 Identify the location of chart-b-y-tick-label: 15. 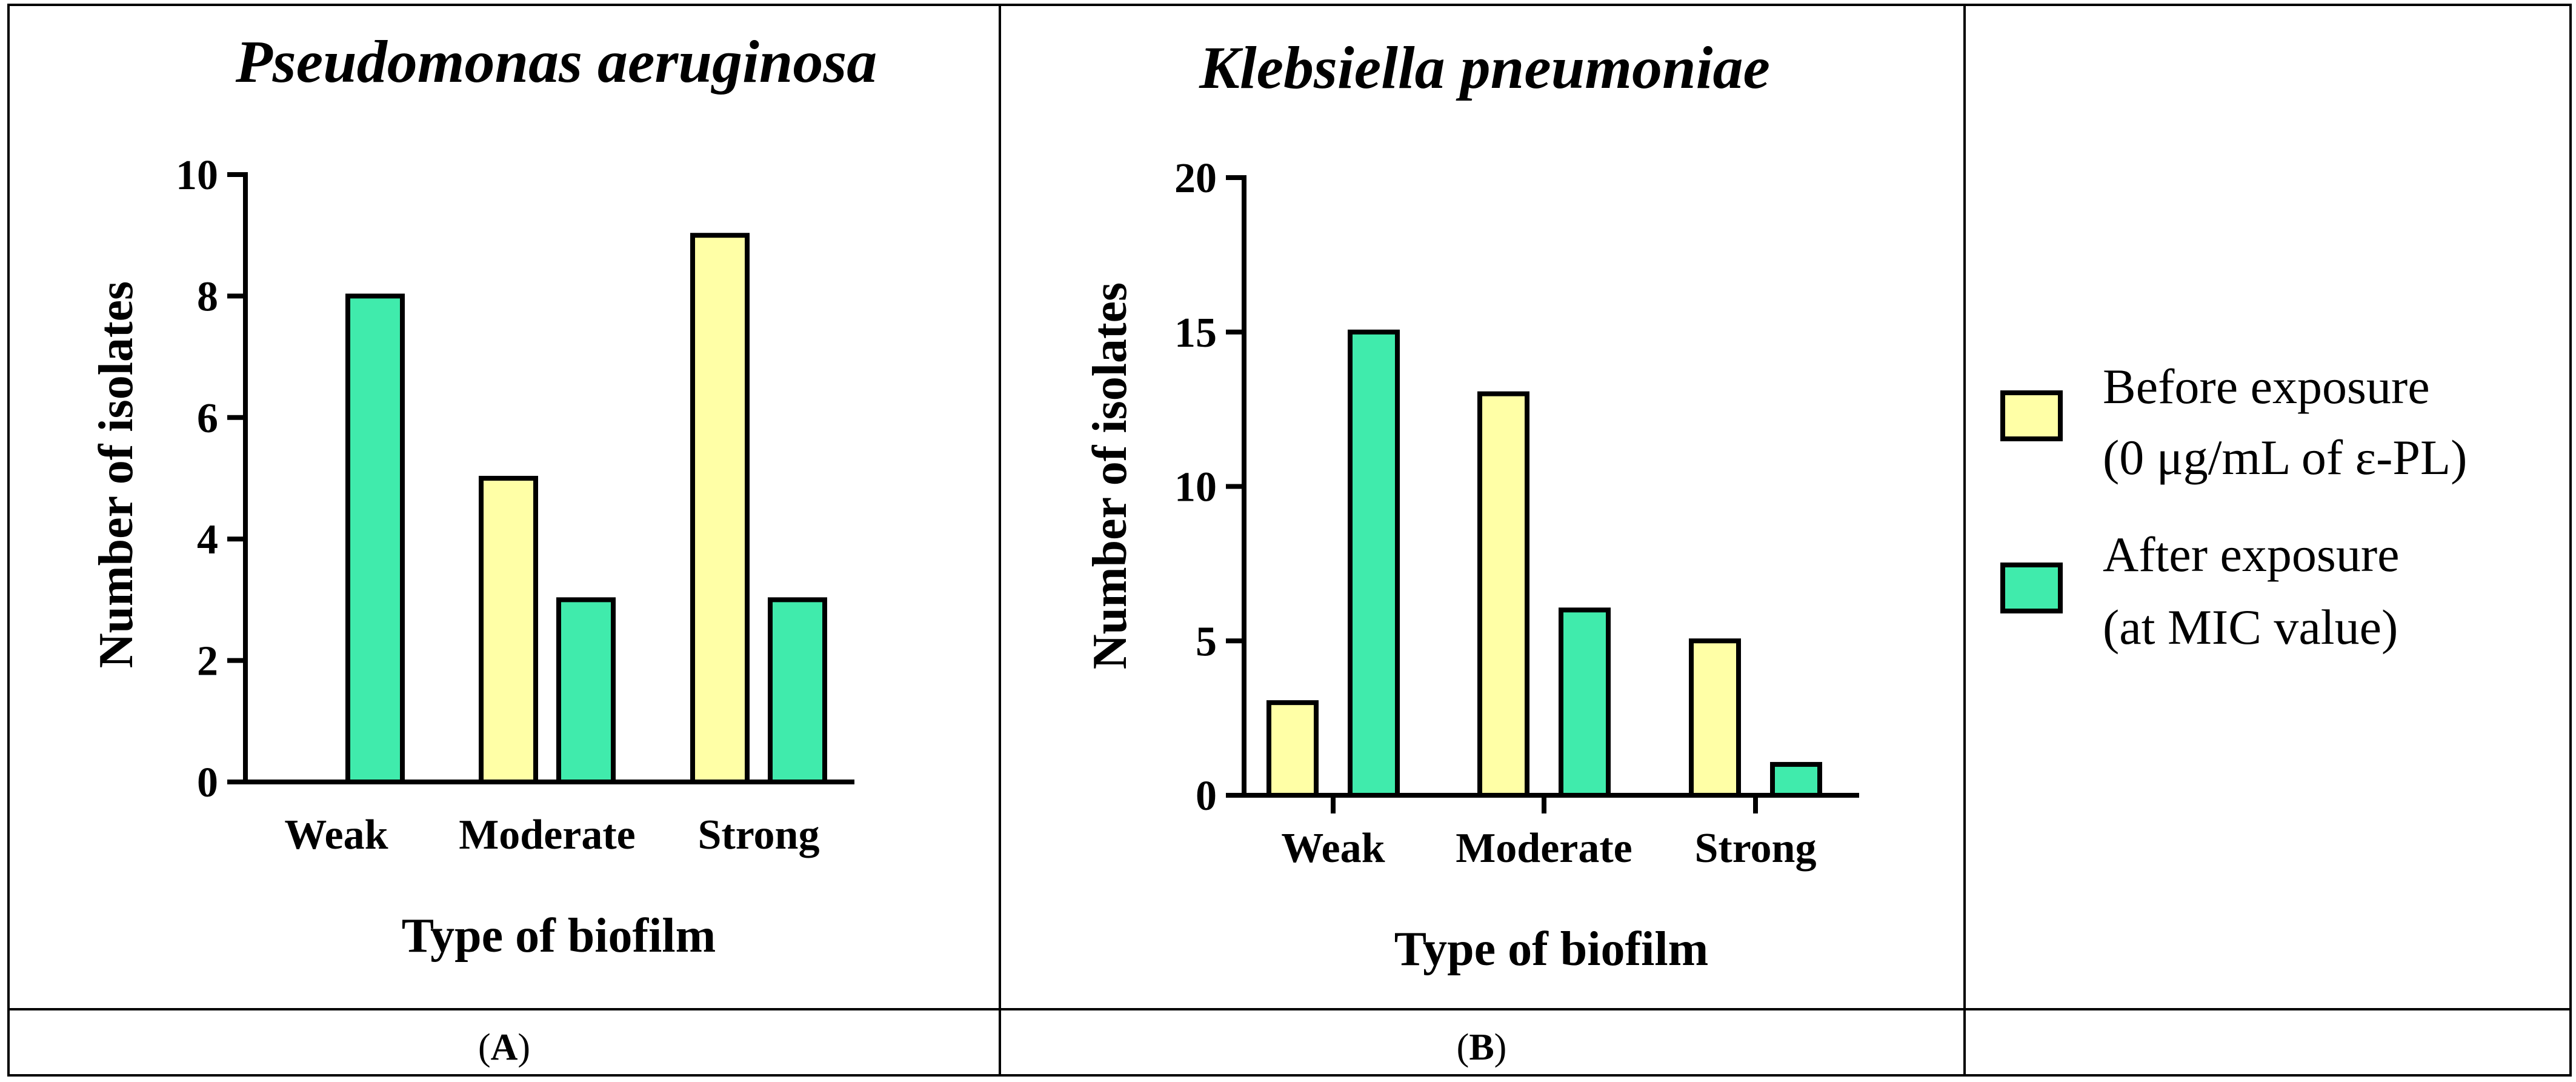
(1195, 333).